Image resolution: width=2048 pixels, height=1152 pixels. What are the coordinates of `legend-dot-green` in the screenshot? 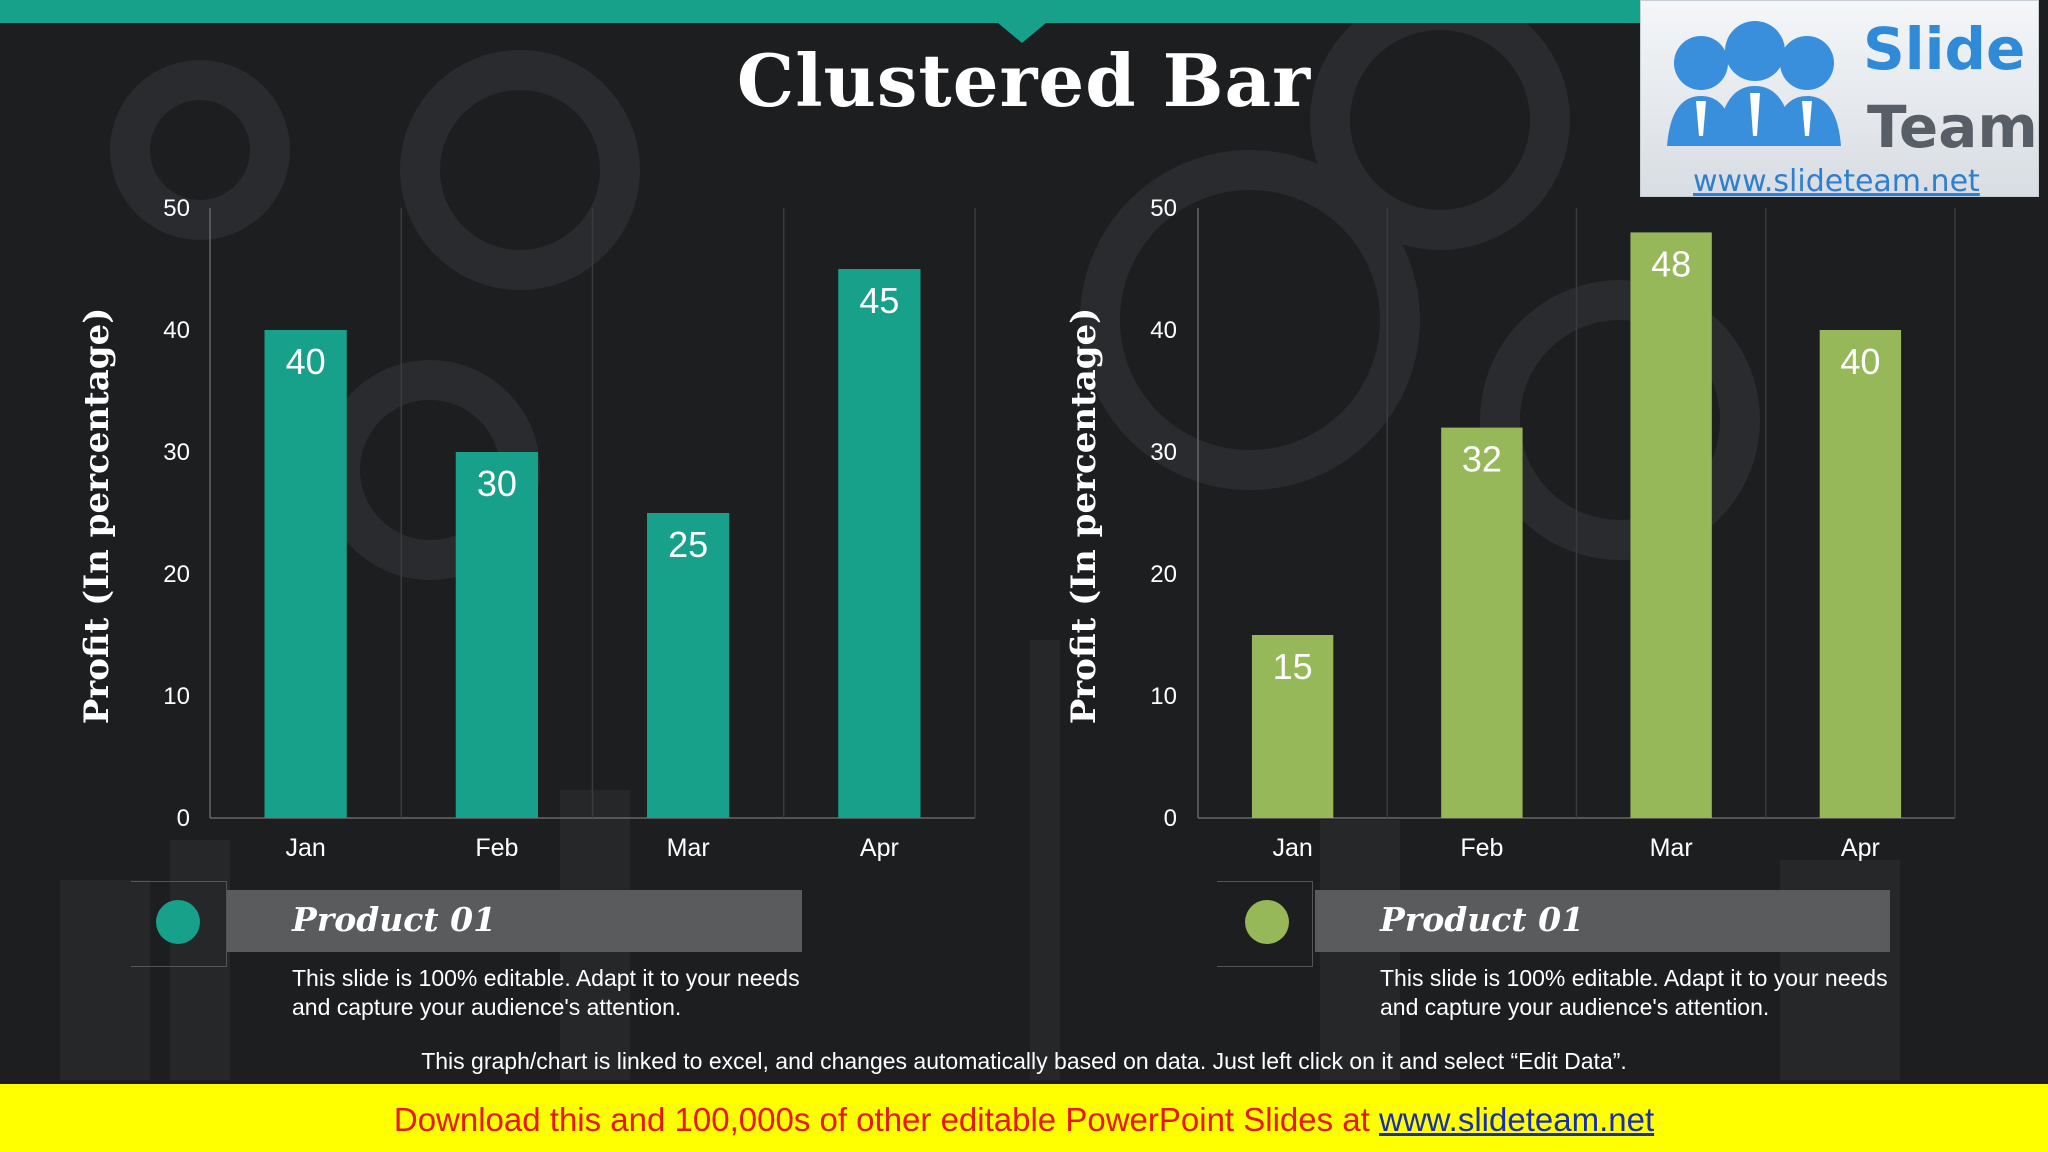 It's located at (1267, 922).